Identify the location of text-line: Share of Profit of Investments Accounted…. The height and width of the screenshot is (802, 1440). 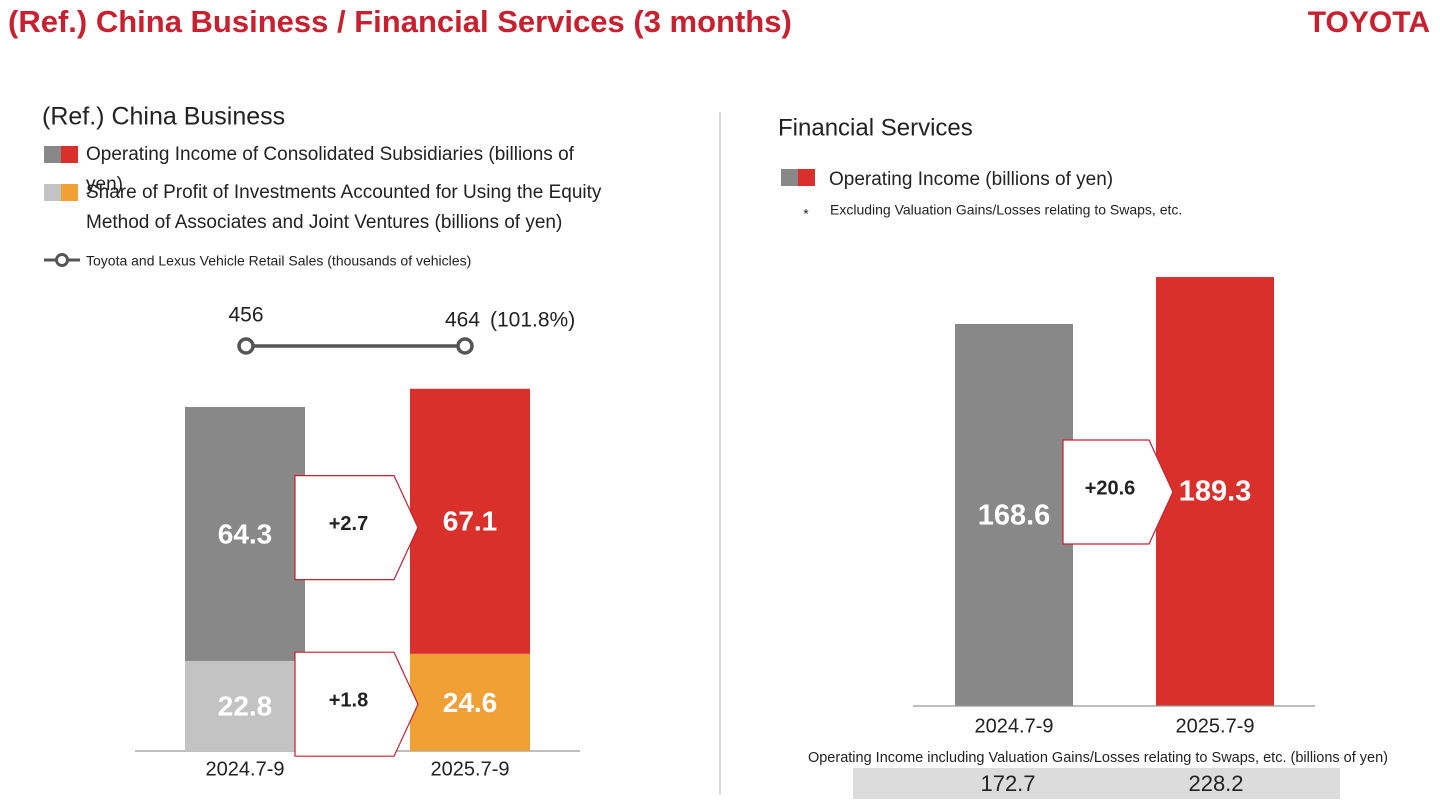
(344, 192).